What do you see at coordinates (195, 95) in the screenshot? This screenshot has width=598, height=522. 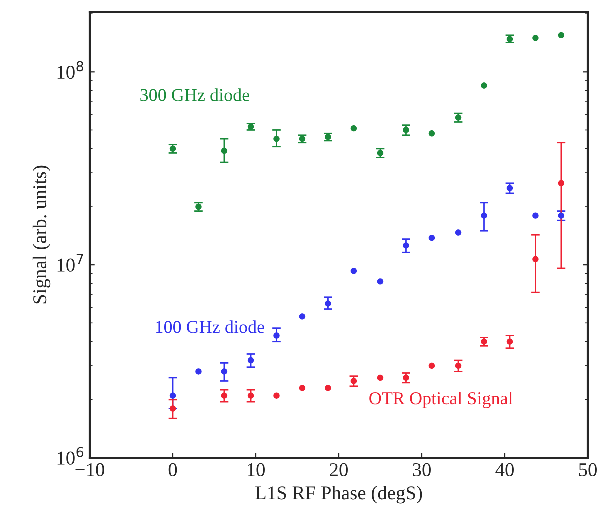 I see `series-label: 300 GHz diode` at bounding box center [195, 95].